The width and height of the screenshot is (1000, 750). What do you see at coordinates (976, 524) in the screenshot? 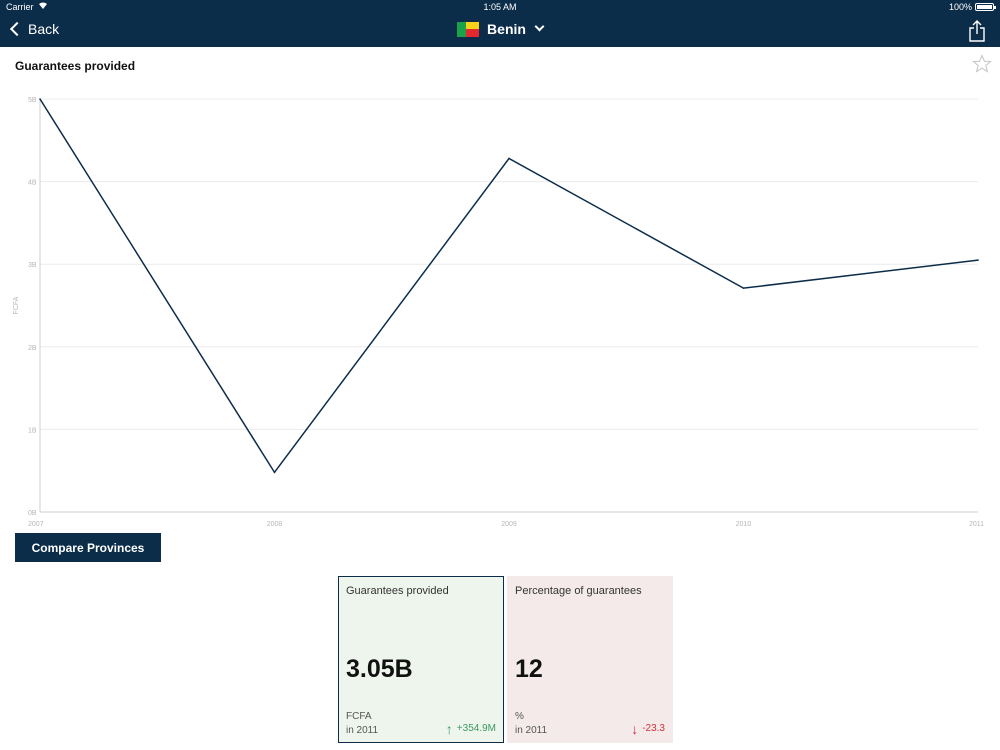
I see `x-tick-label: 2011` at bounding box center [976, 524].